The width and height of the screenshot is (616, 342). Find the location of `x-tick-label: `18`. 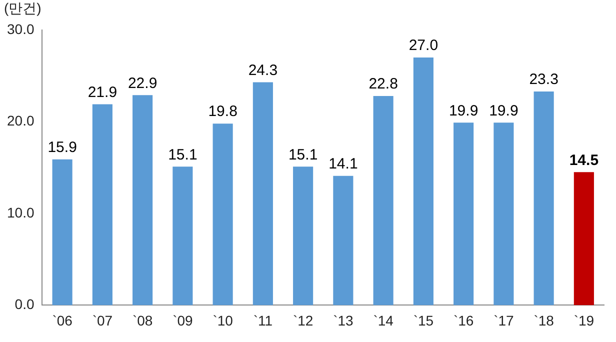

x-tick-label: `18 is located at coordinates (544, 320).